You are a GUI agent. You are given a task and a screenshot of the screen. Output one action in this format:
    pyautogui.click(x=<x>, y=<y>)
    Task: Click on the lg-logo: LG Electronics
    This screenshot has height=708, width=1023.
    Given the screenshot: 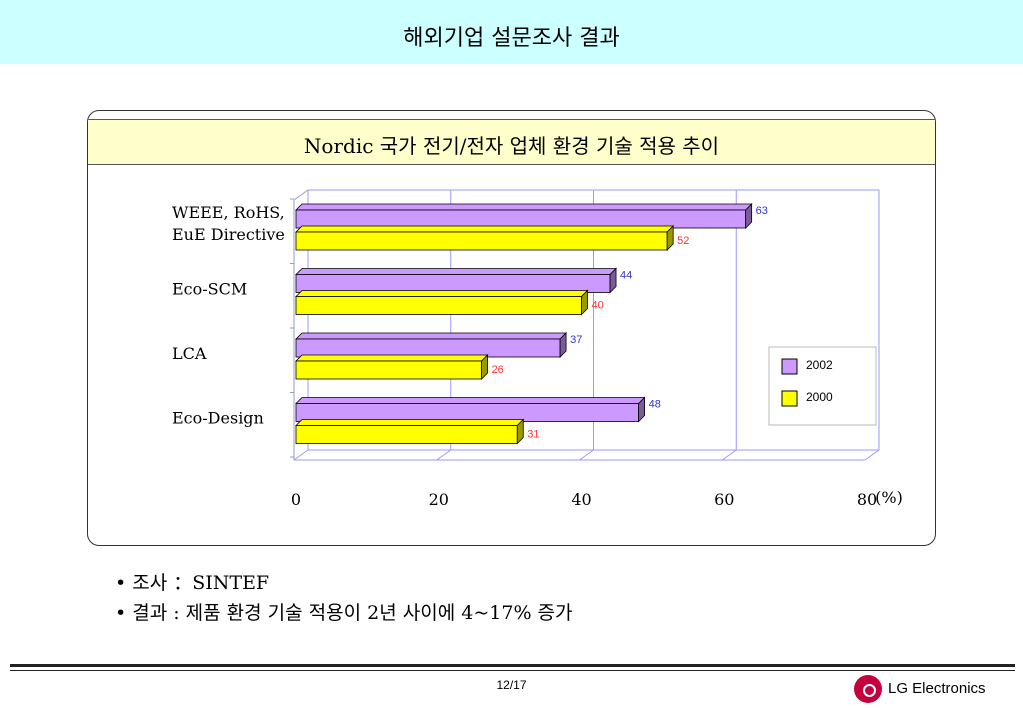 What is the action you would take?
    pyautogui.click(x=934, y=689)
    